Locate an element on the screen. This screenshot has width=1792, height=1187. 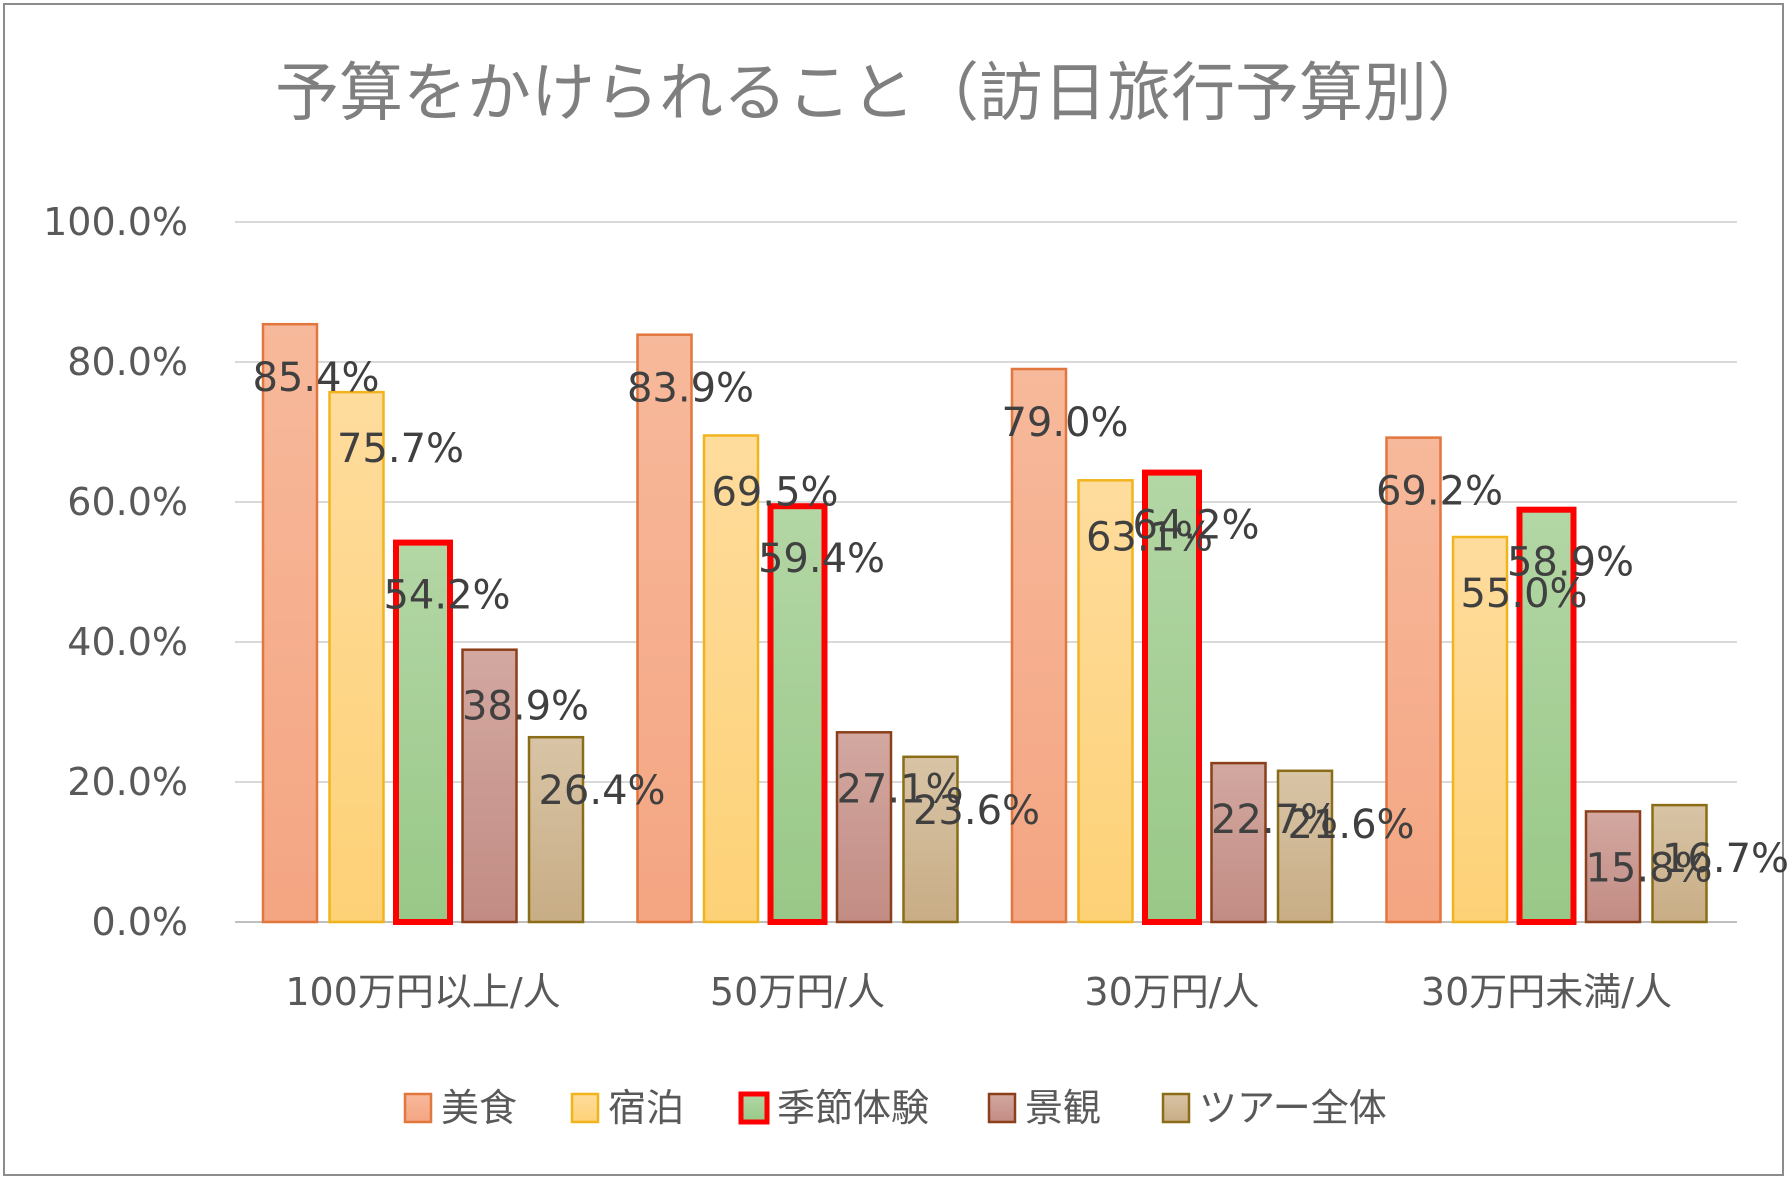
data-label: 85.4% is located at coordinates (315, 378).